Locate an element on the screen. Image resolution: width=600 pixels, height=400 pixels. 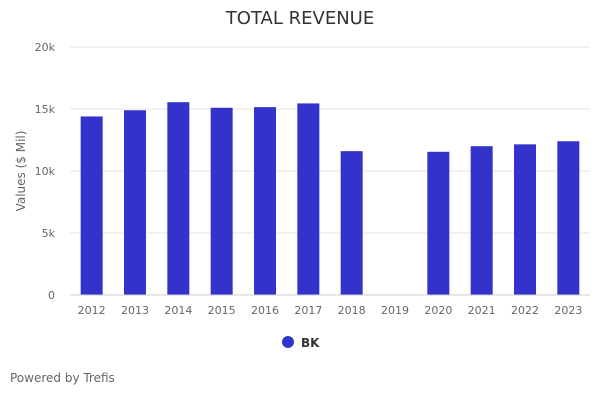
x-tick-label: 2022 is located at coordinates (525, 310).